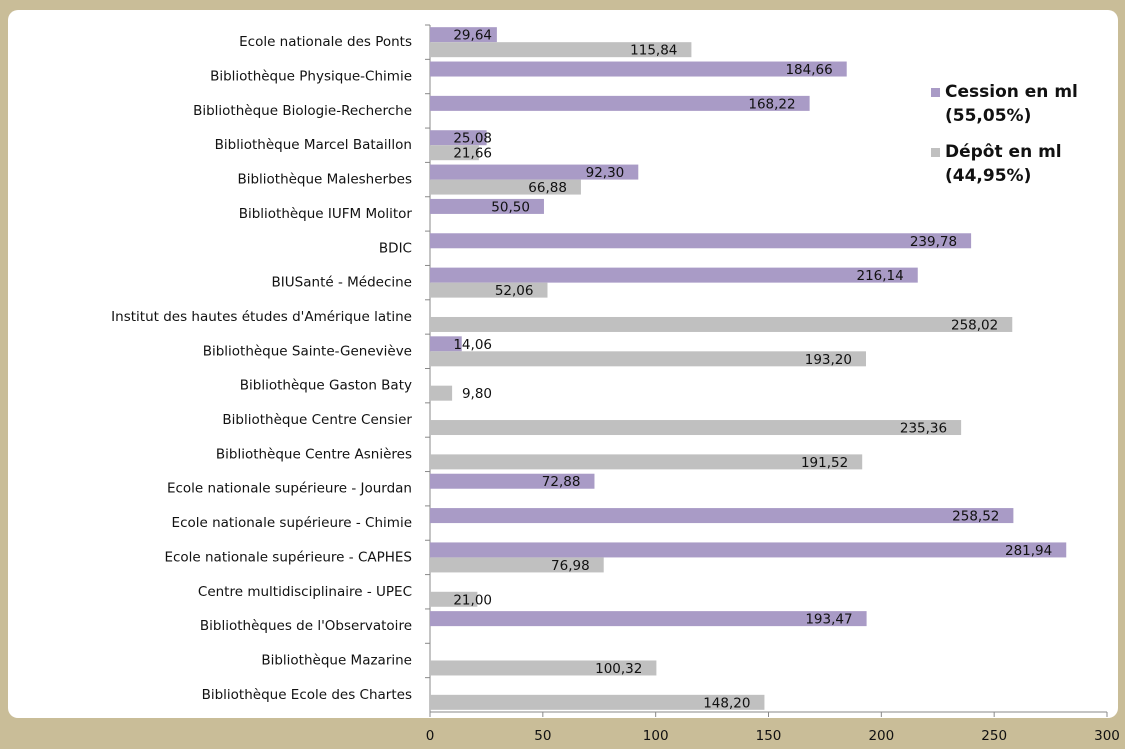  Describe the element at coordinates (324, 180) in the screenshot. I see `y-tick-label: Bibliothèque Malesherbes` at that location.